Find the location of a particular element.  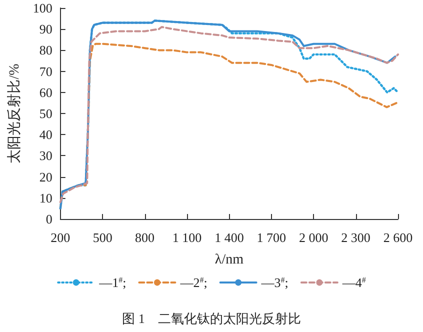

x-tick-label: 1 700 is located at coordinates (271, 237).